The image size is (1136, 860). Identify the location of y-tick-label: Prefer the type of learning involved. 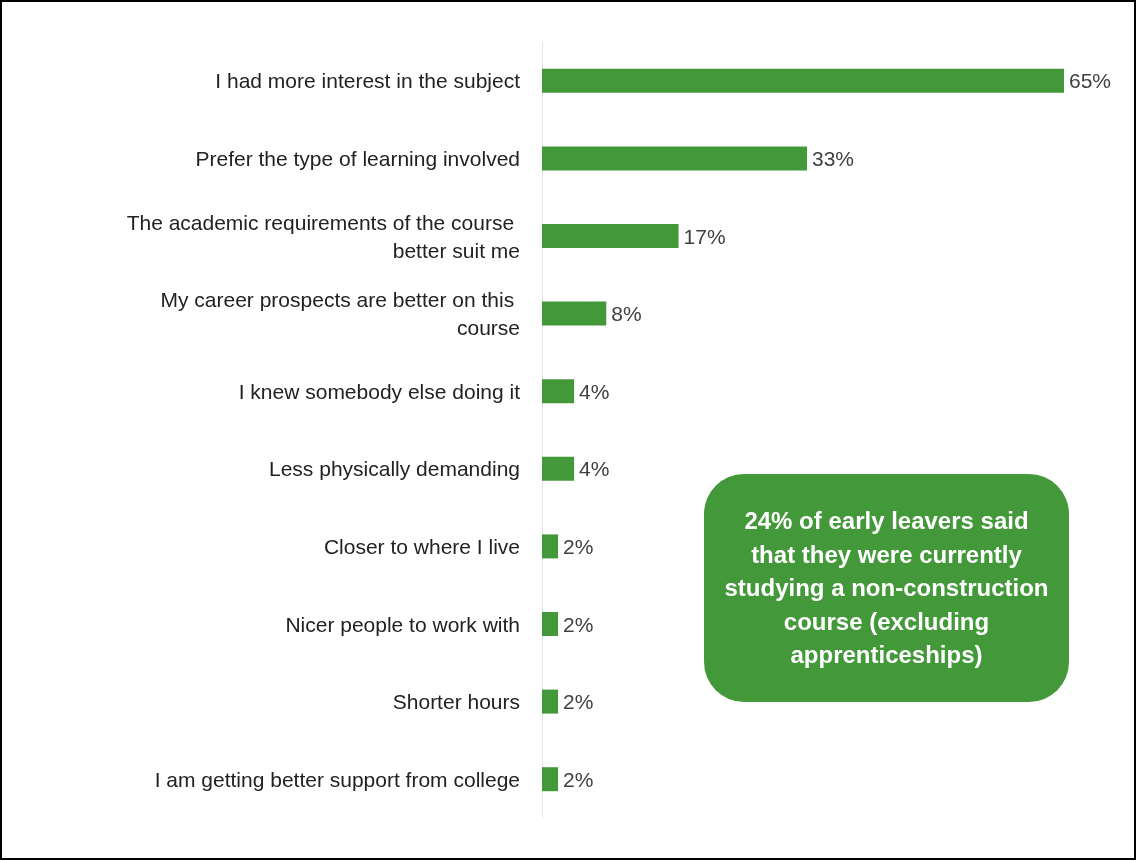
(357, 158).